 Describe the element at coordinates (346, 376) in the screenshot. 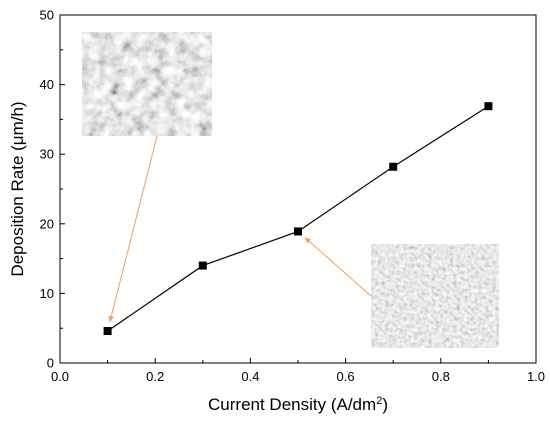

I see `x-tick-label: 0.6` at that location.